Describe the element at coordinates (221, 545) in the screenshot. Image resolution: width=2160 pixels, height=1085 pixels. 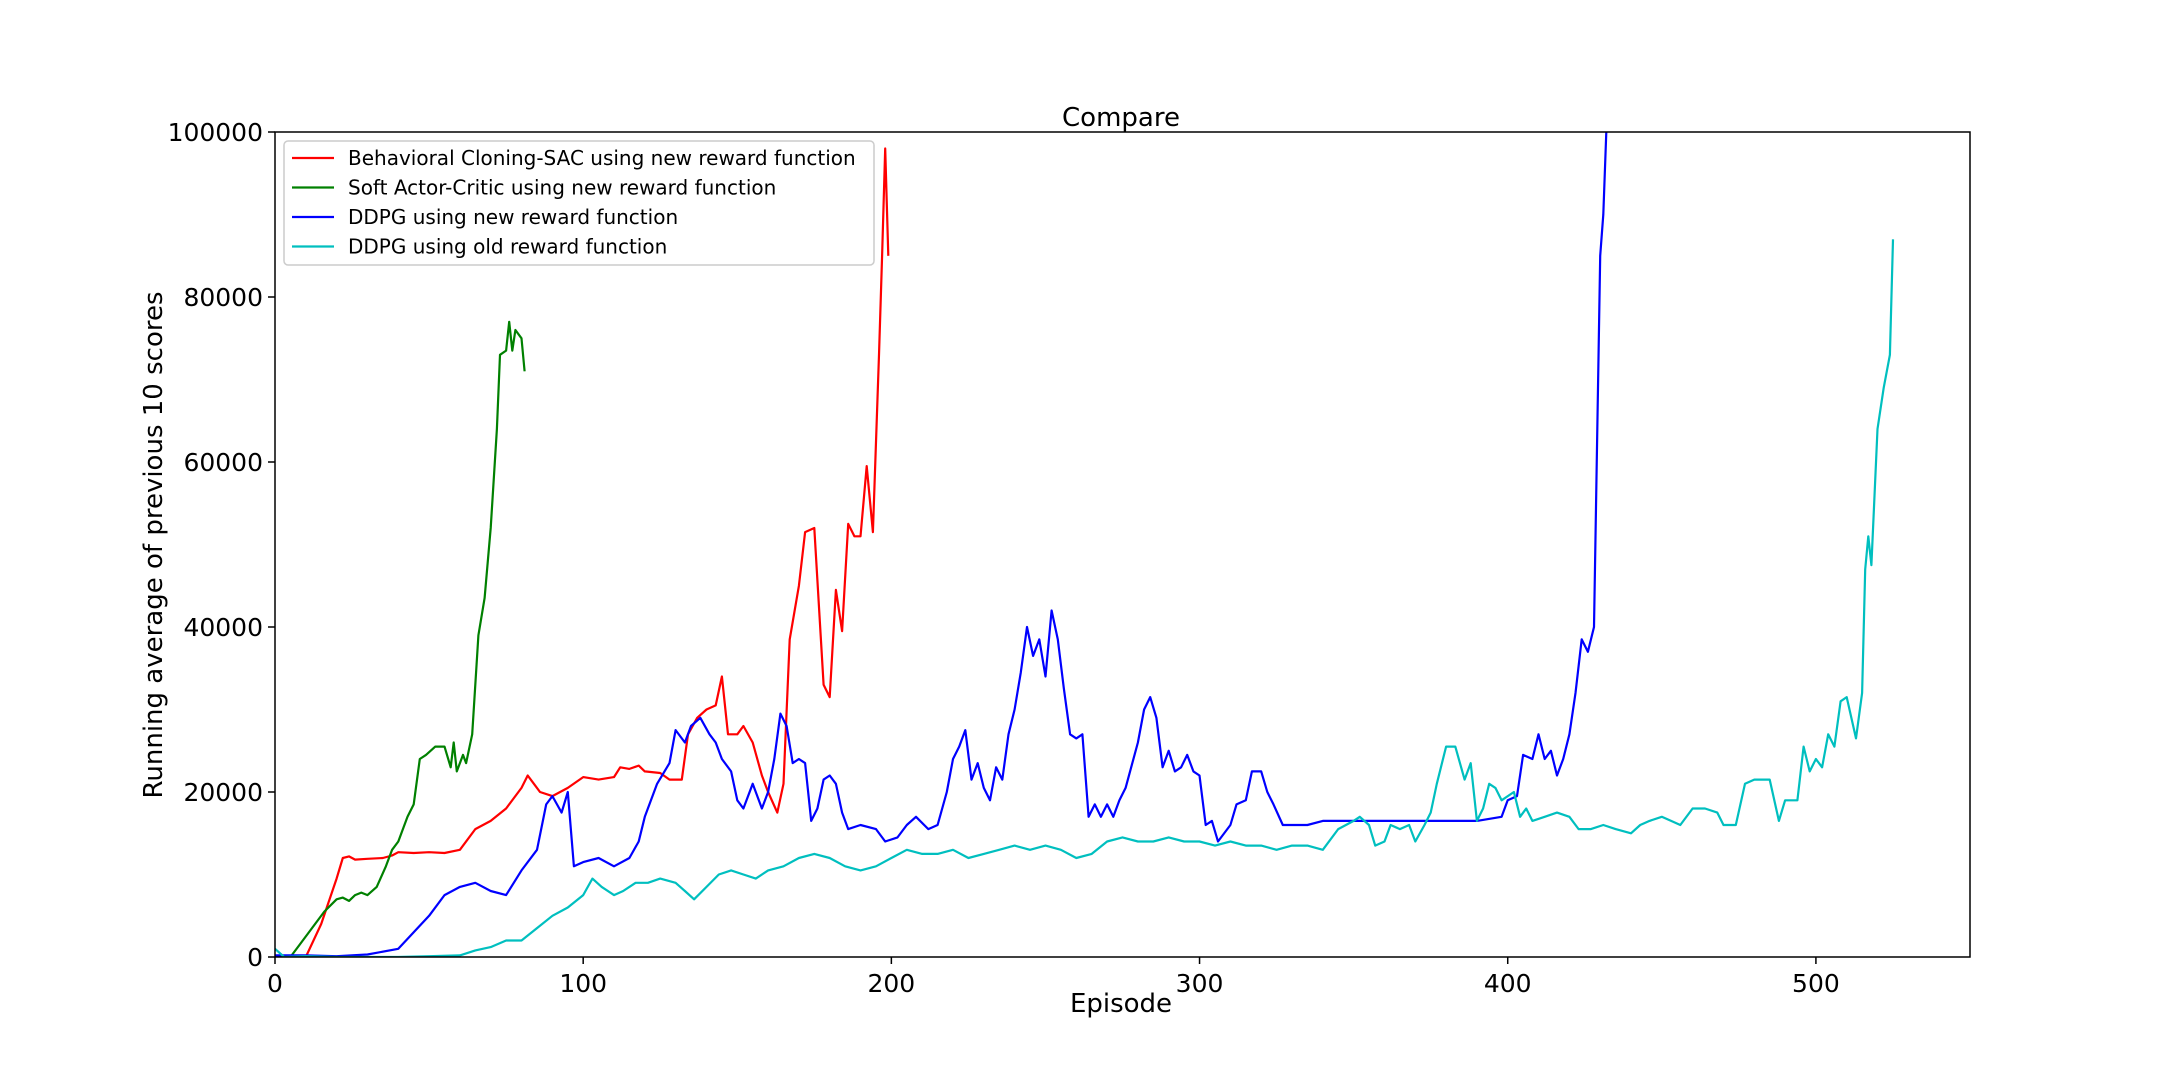
I see `y-axis-ticks: 0 20000 40000 60000 80000 100000` at that location.